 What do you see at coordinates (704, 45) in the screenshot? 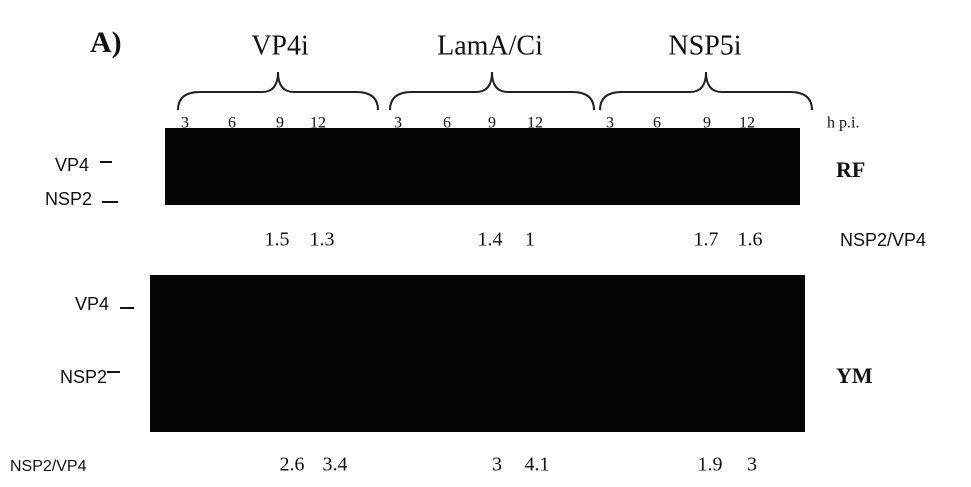
I see `group-label: NSP5i` at bounding box center [704, 45].